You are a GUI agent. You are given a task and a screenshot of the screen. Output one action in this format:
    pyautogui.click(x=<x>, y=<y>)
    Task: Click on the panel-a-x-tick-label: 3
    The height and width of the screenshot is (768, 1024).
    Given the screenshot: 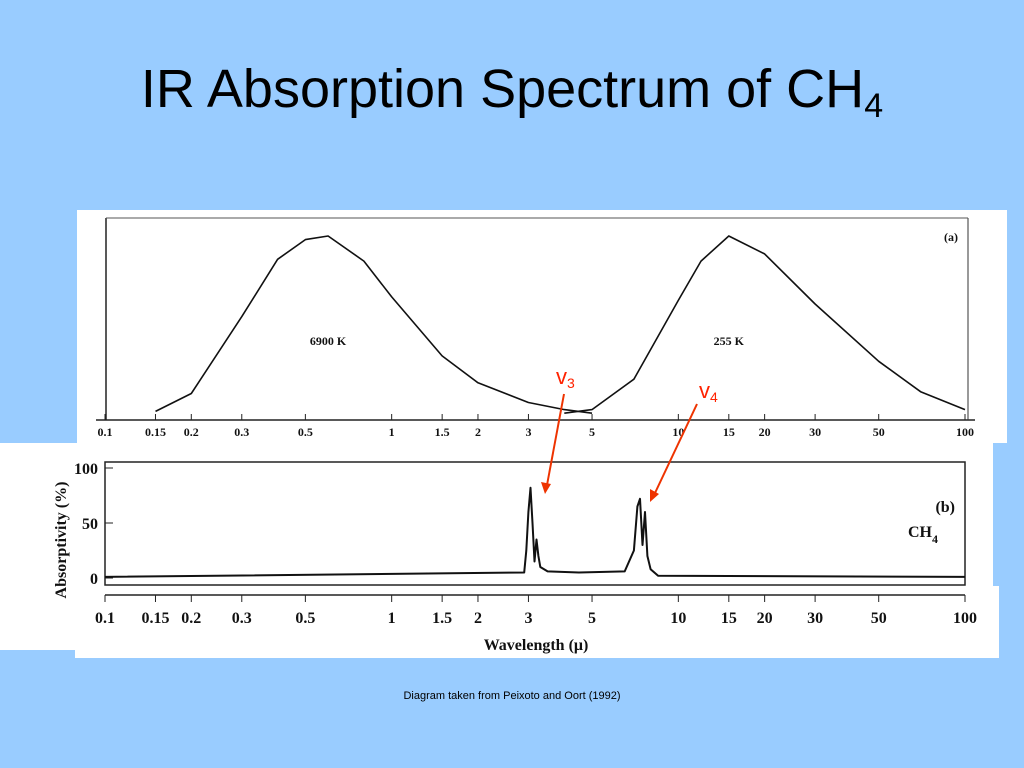 What is the action you would take?
    pyautogui.click(x=528, y=432)
    